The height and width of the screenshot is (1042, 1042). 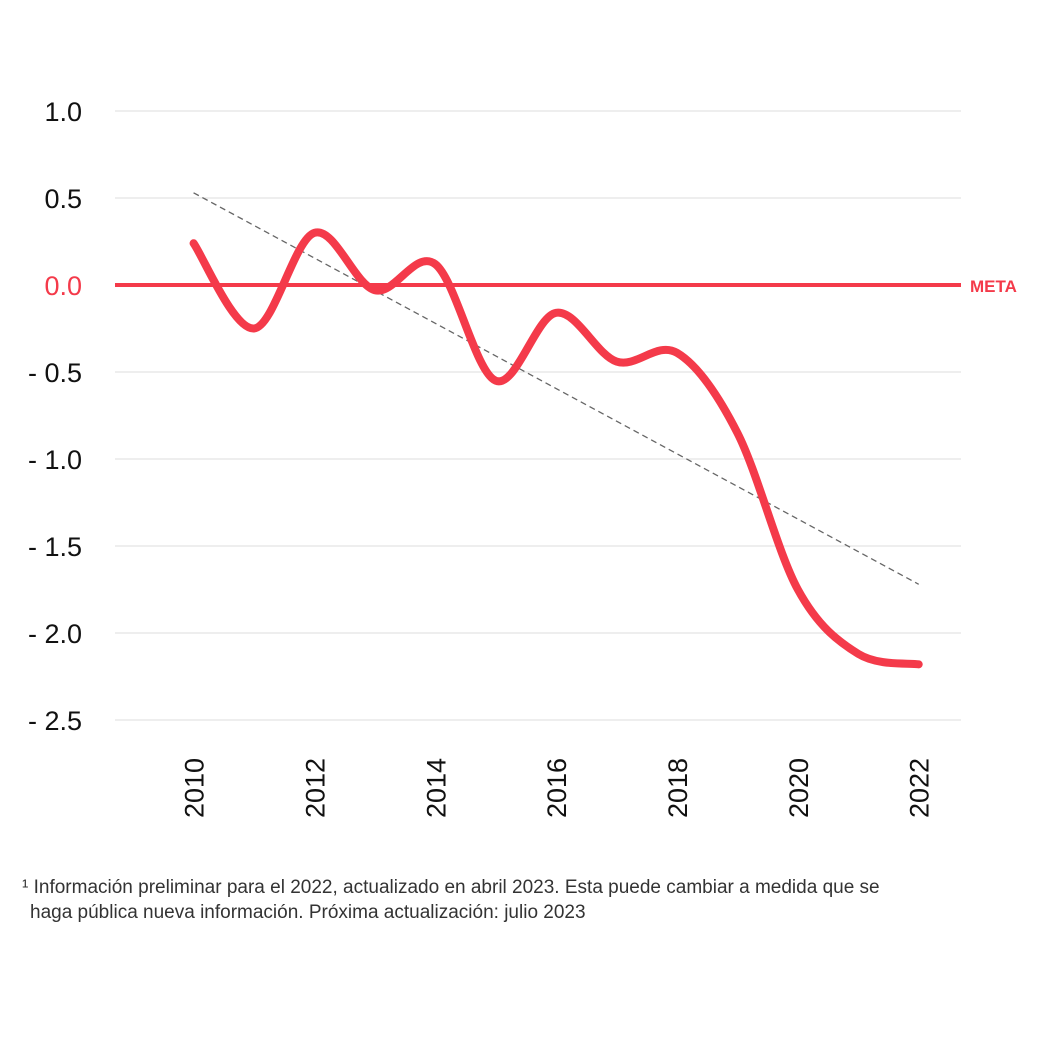 I want to click on x-axis-ticks: 2010 2012 2014 2016 2018 2020 2022, so click(x=557, y=788).